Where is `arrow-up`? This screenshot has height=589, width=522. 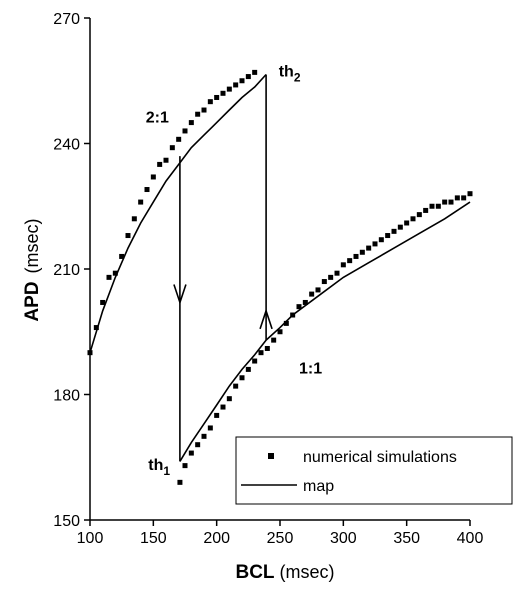
arrow-up is located at coordinates (180, 294).